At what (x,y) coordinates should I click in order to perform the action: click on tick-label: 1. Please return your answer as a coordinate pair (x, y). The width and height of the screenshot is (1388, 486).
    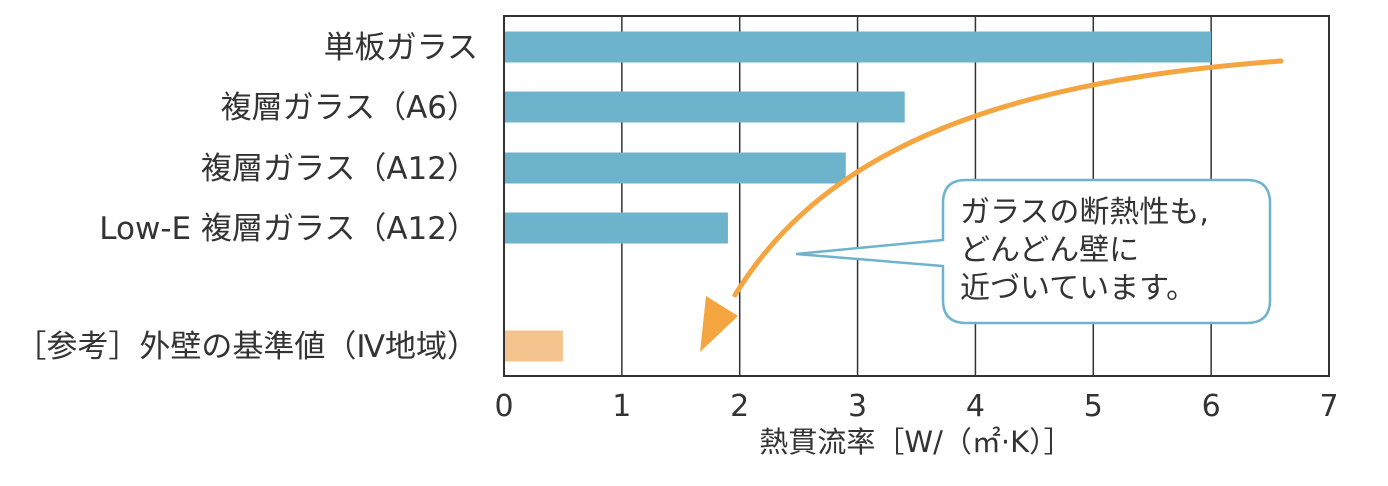
    Looking at the image, I should click on (621, 406).